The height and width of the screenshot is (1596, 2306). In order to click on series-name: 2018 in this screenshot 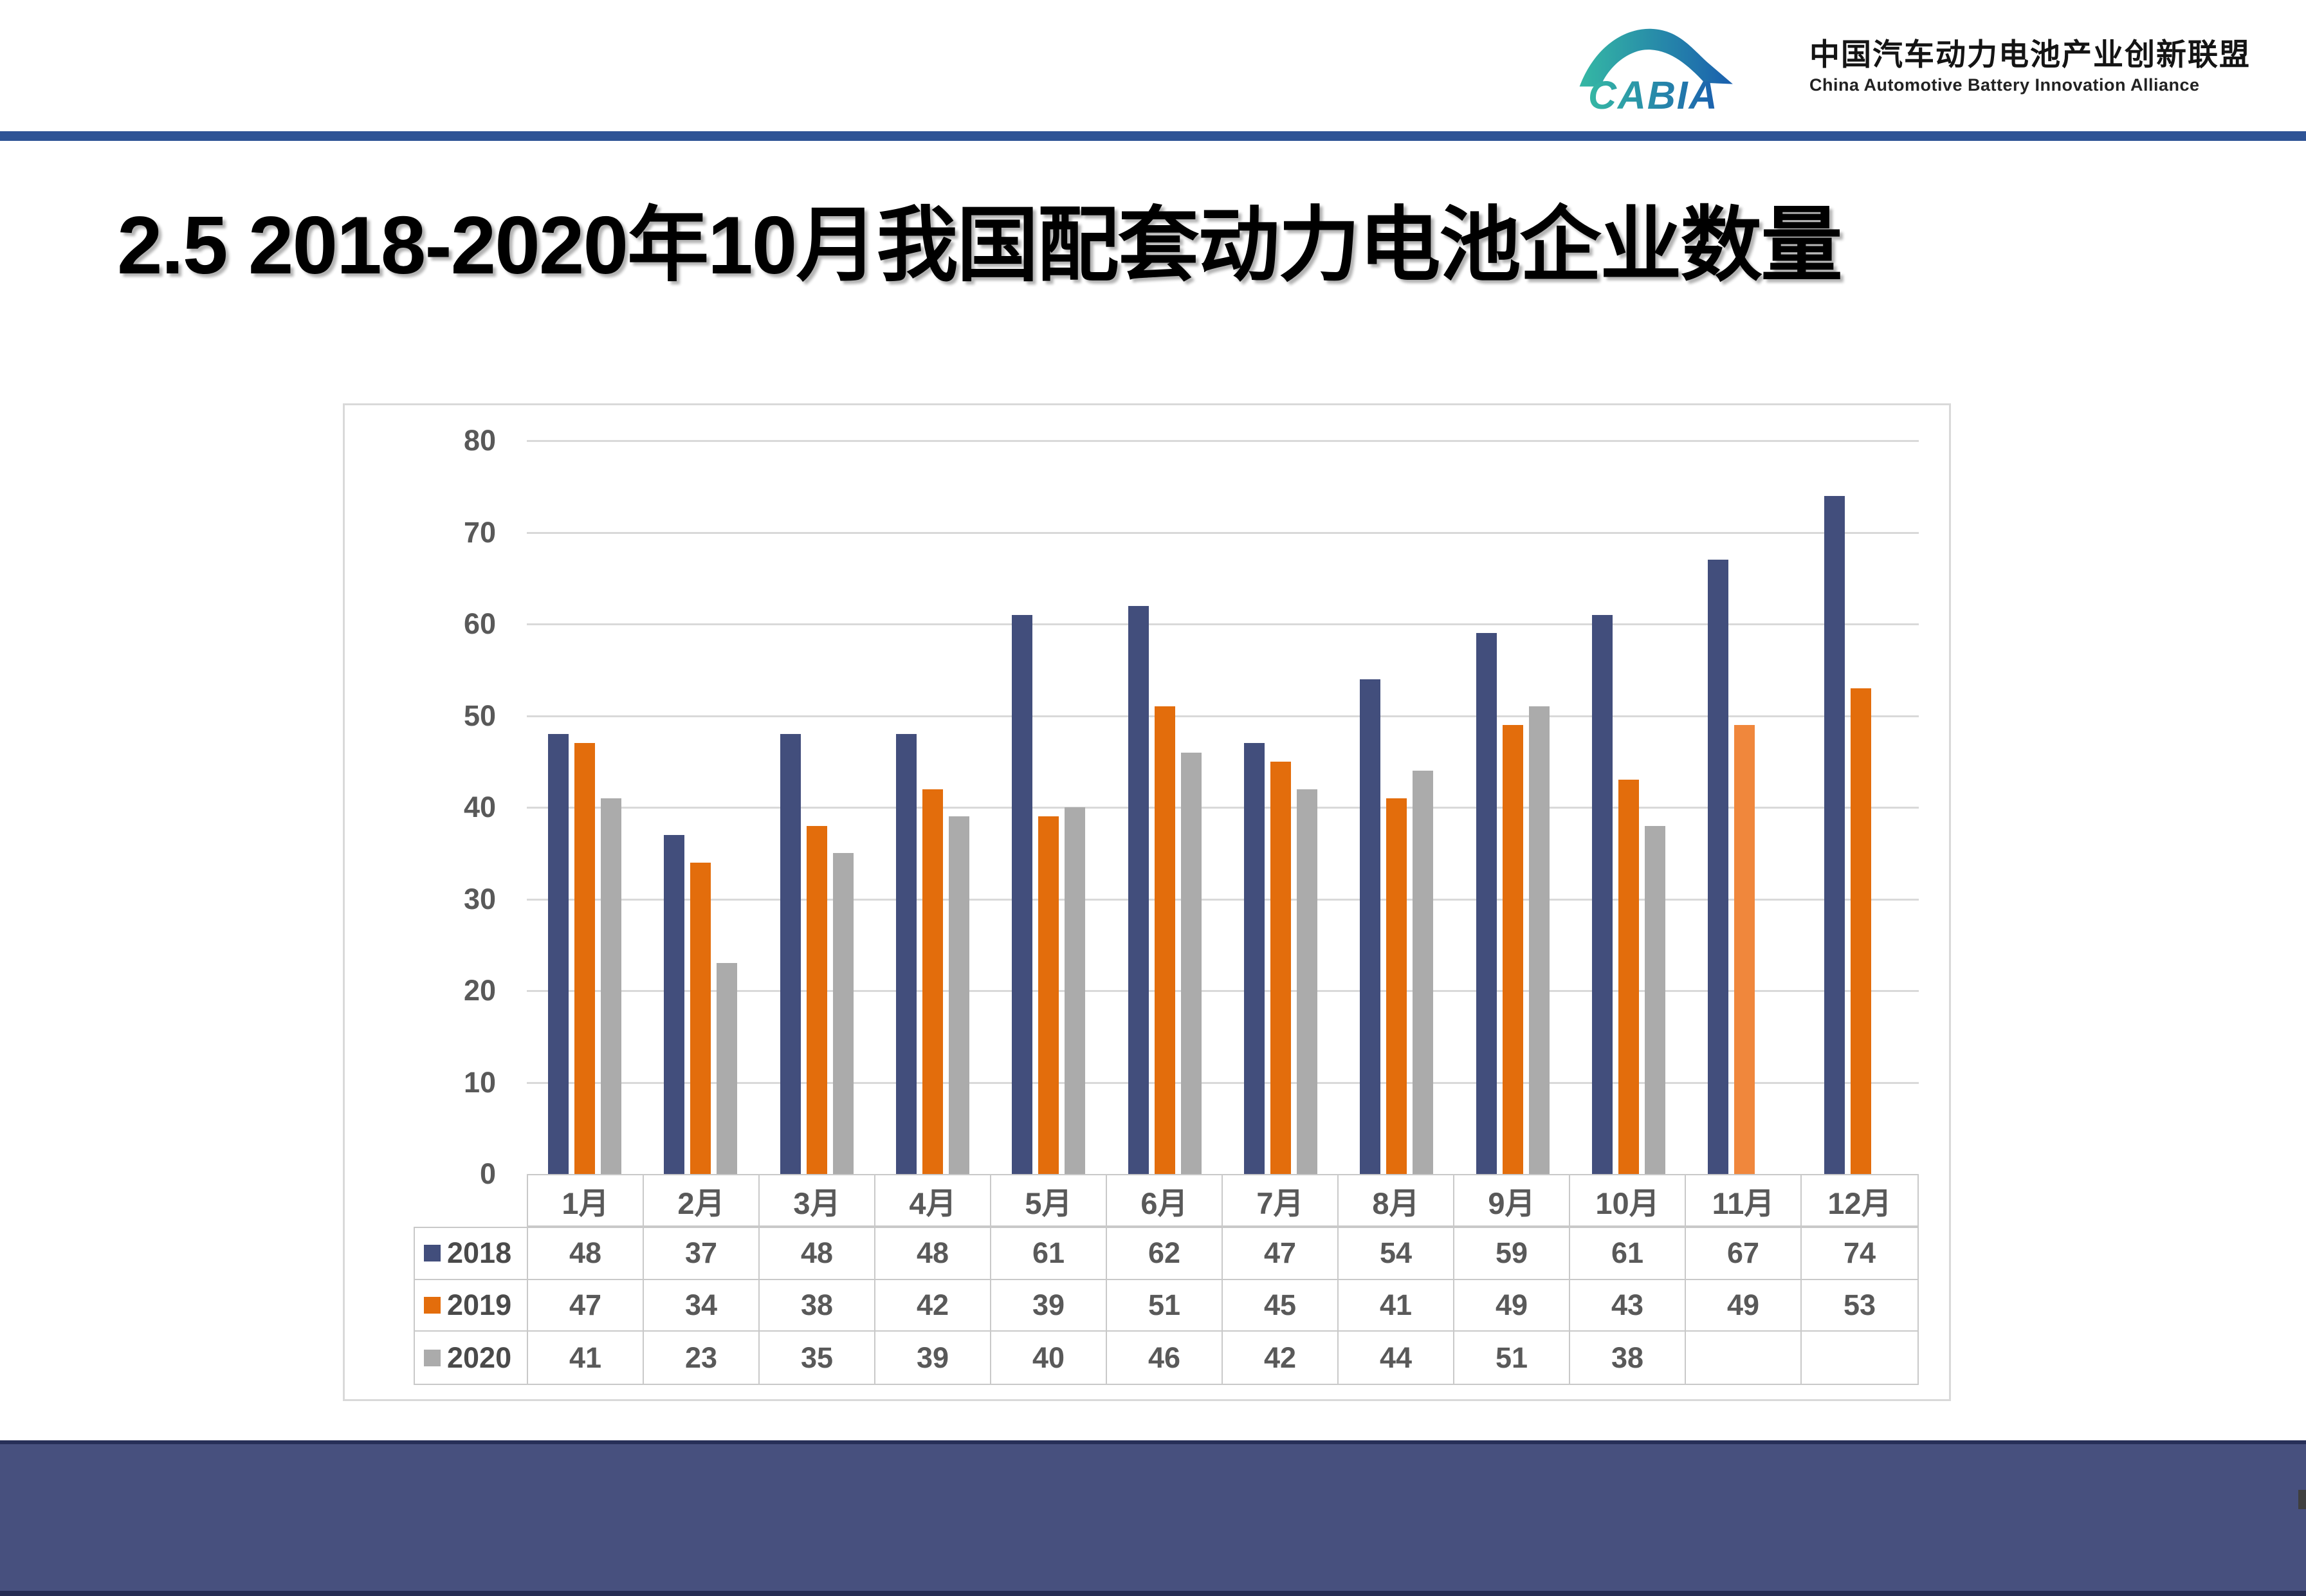, I will do `click(480, 1253)`.